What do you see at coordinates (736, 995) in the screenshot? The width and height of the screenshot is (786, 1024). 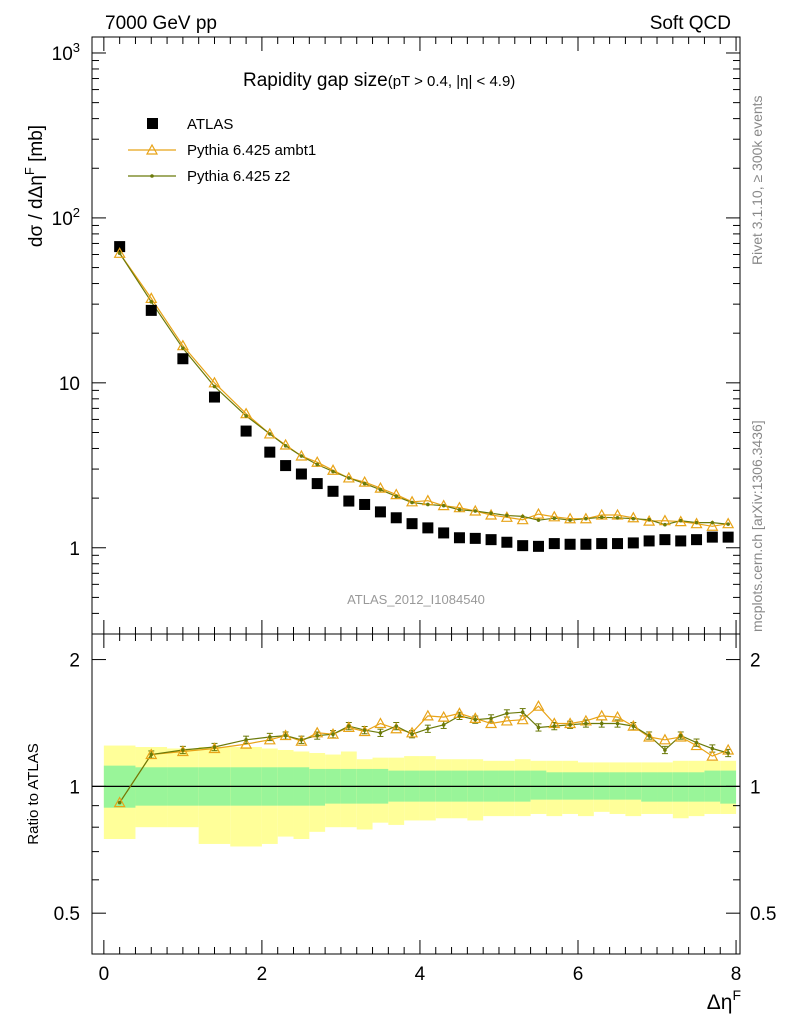 I see `x-axis-label-sup: F` at bounding box center [736, 995].